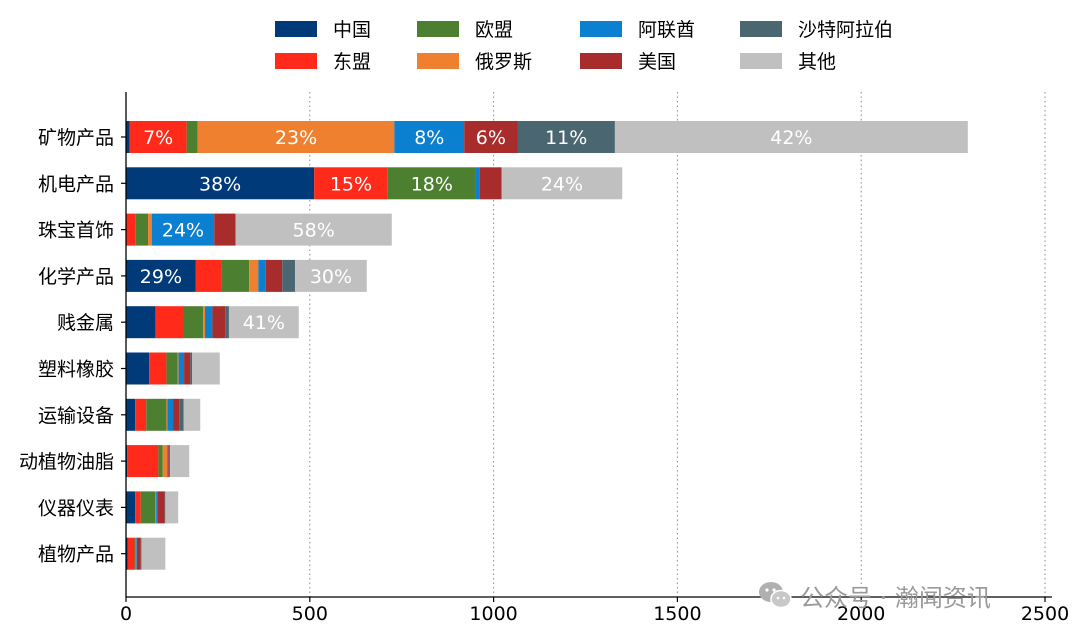 This screenshot has height=639, width=1080. Describe the element at coordinates (861, 614) in the screenshot. I see `x-tick-label: 2000` at that location.